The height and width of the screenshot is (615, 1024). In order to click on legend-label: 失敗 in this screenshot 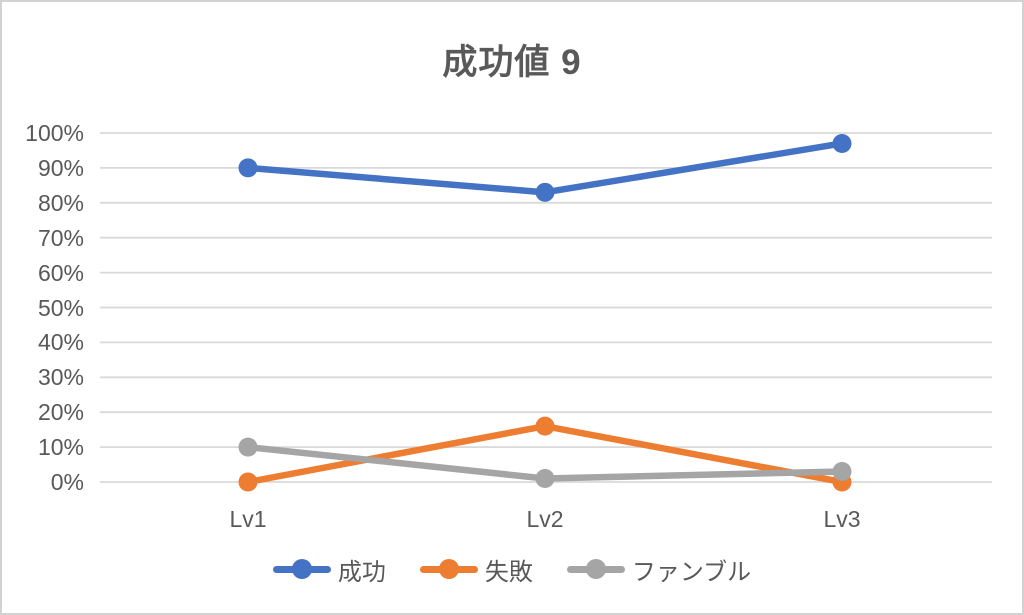, I will do `click(508, 572)`.